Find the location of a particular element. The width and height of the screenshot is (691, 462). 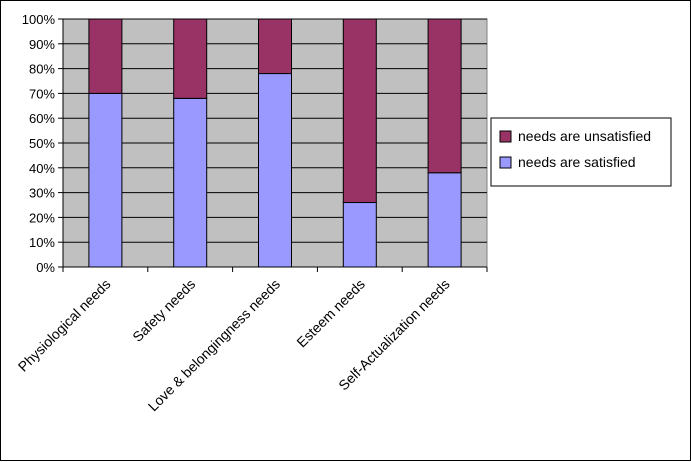

y-tick-label: 70% is located at coordinates (42, 93).